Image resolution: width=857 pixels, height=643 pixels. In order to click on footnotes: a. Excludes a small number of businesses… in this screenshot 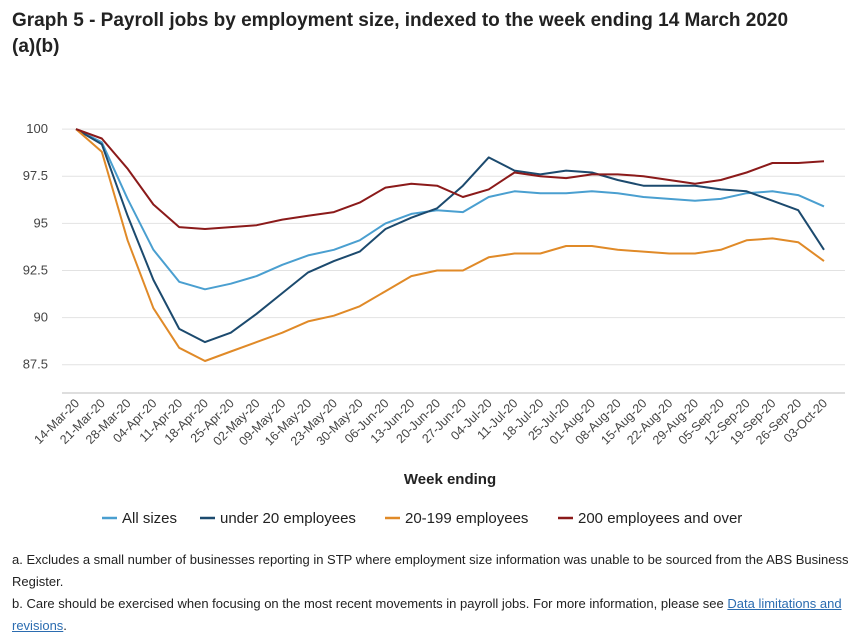, I will do `click(432, 593)`.